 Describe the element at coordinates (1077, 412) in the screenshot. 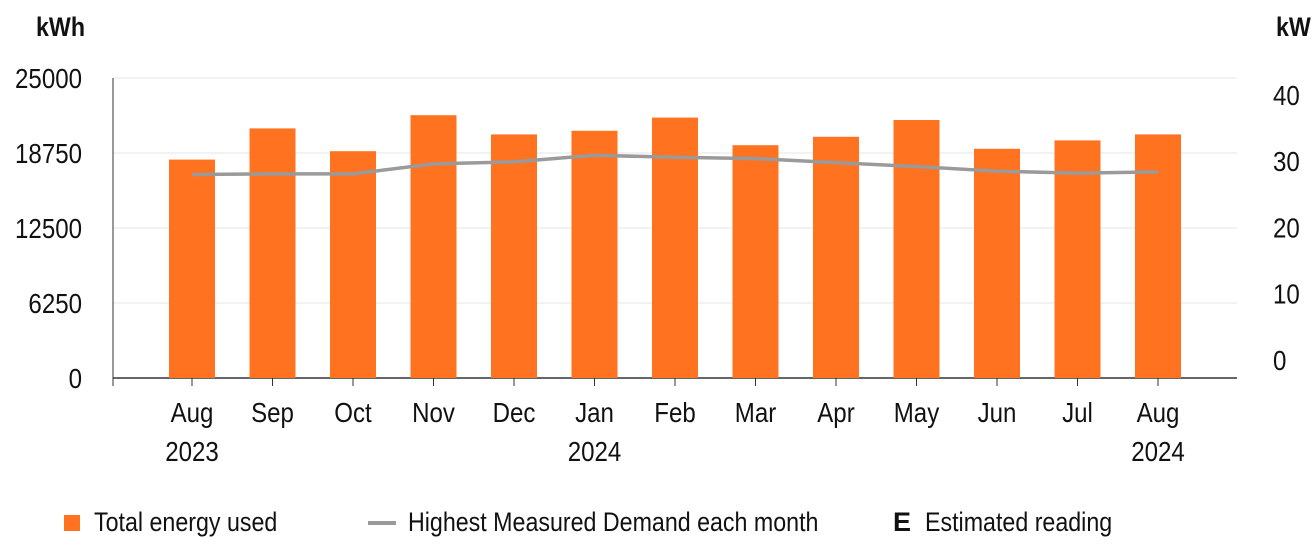

I see `x-tick-label-month: Jul` at that location.